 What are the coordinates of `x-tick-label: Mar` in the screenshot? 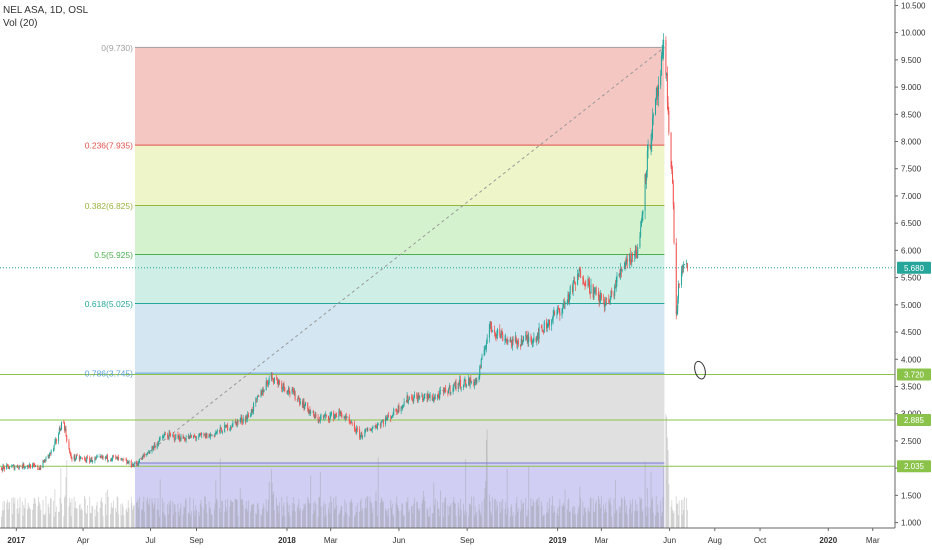 It's located at (601, 540).